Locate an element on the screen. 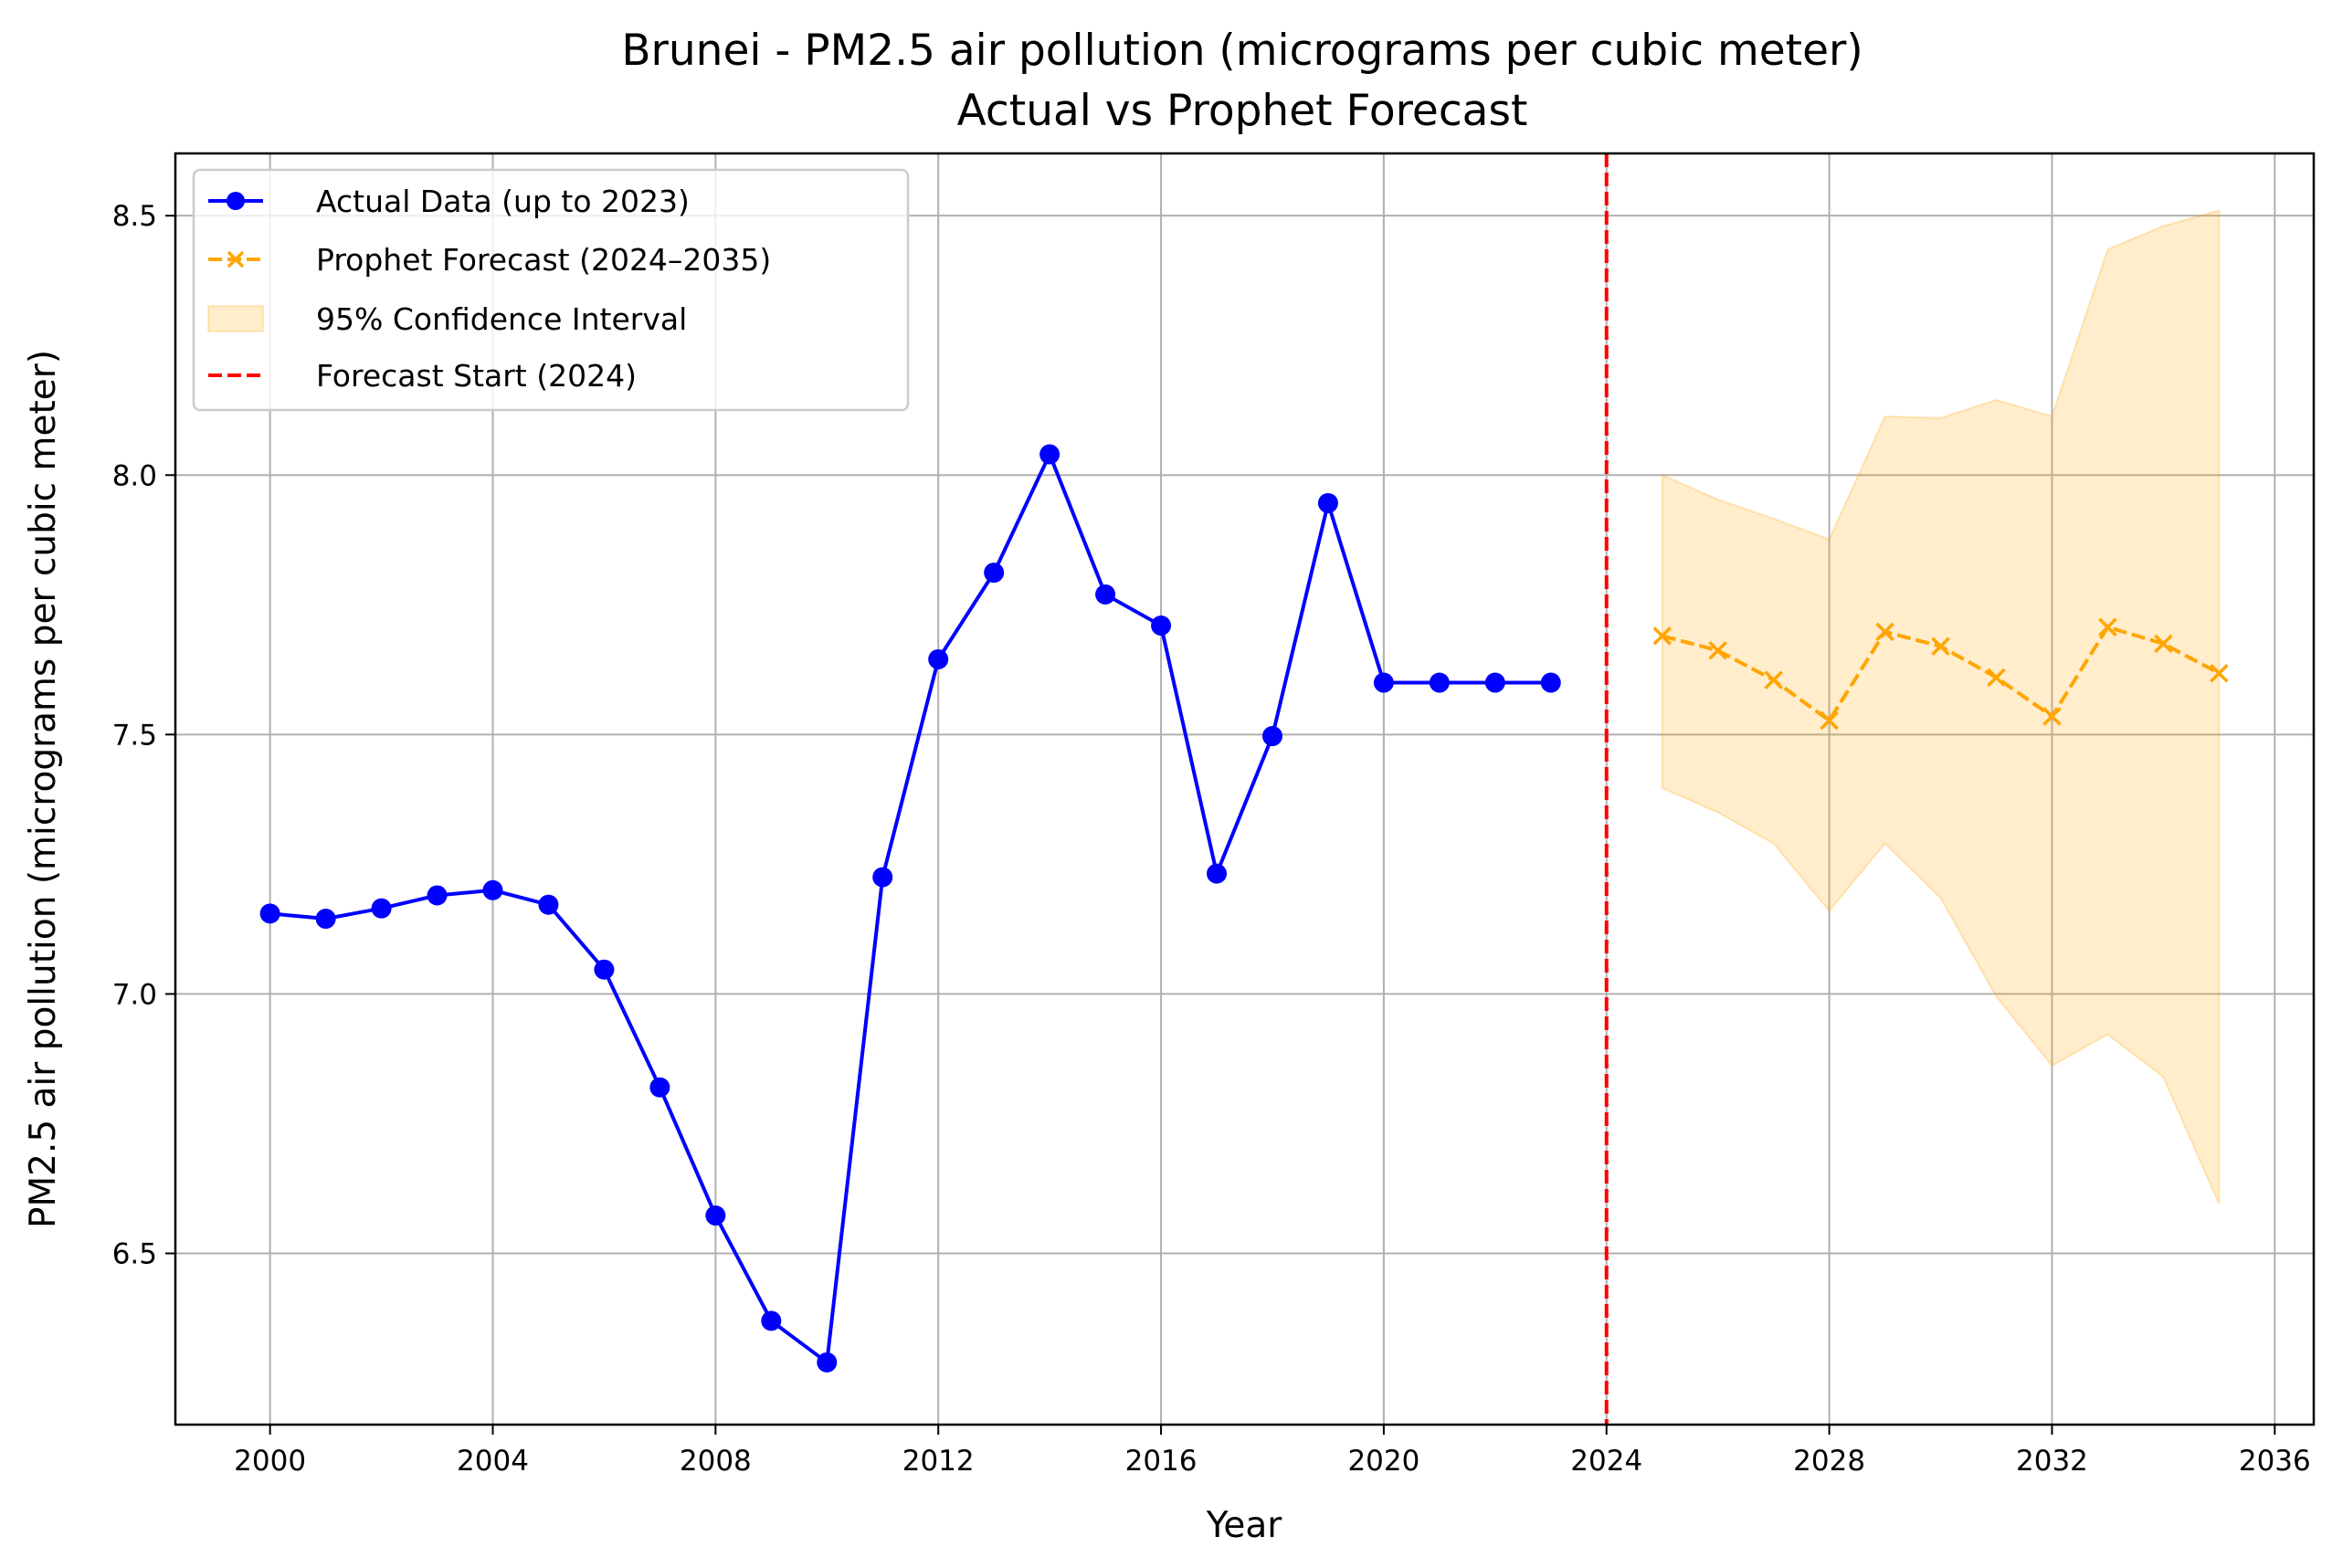 The height and width of the screenshot is (1568, 2332). legend-swatch-confidence is located at coordinates (235, 318).